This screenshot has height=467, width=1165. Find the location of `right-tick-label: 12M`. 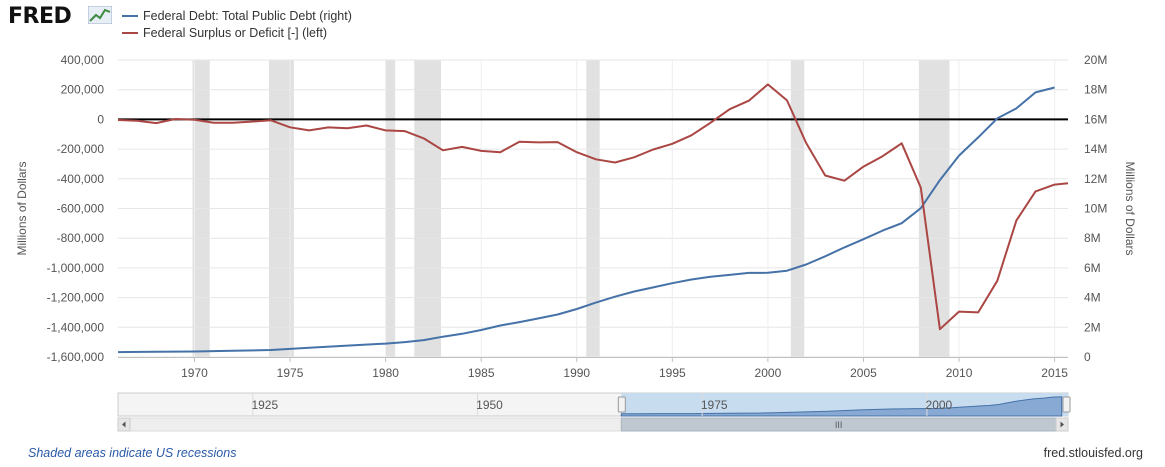

right-tick-label: 12M is located at coordinates (1095, 179).